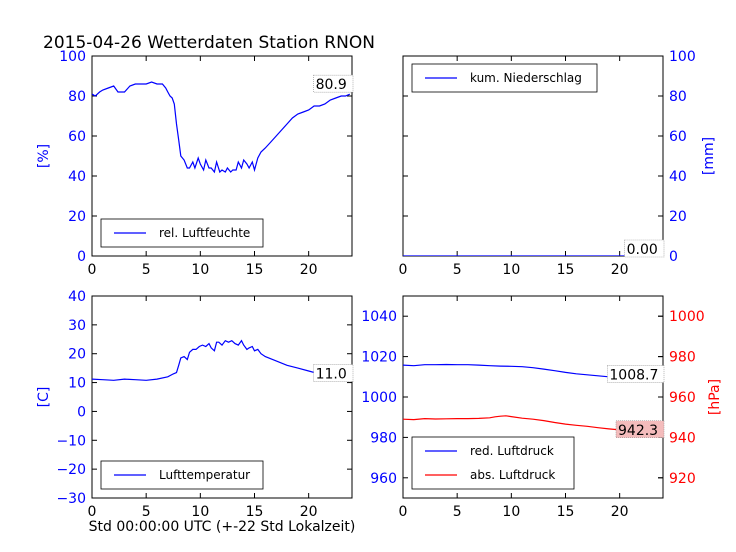  What do you see at coordinates (379, 398) in the screenshot?
I see `y-tick-label: 1000` at bounding box center [379, 398].